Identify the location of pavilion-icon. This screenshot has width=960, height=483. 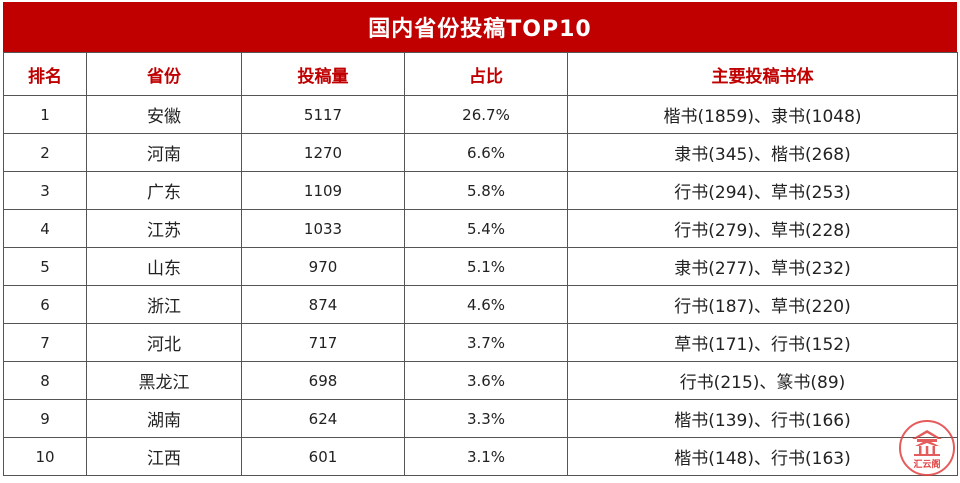
(927, 443).